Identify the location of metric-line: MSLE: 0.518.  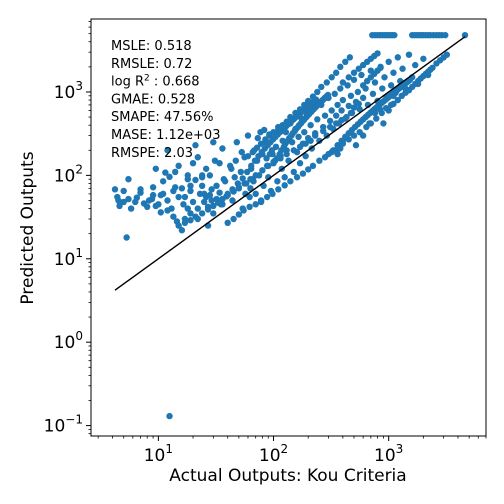
(151, 46).